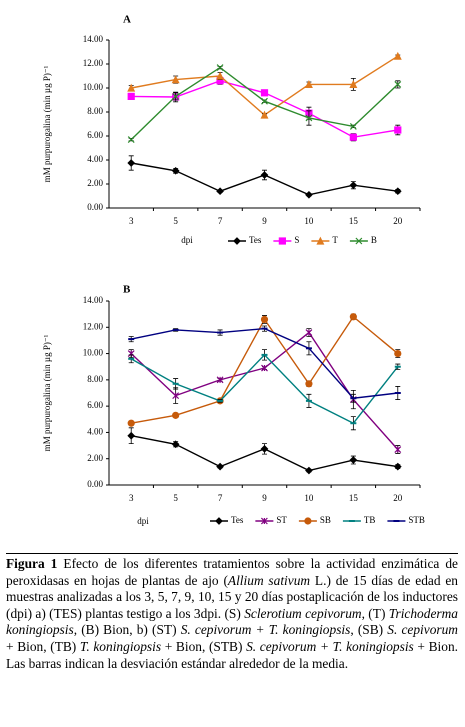 The height and width of the screenshot is (727, 465). What do you see at coordinates (120, 646) in the screenshot?
I see `caption-segment: T. koningiopsis` at bounding box center [120, 646].